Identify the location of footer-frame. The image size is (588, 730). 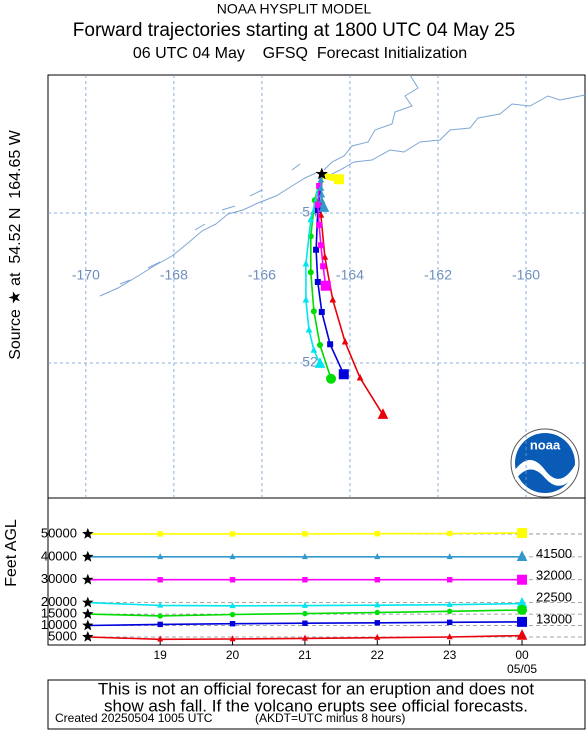
(316, 704).